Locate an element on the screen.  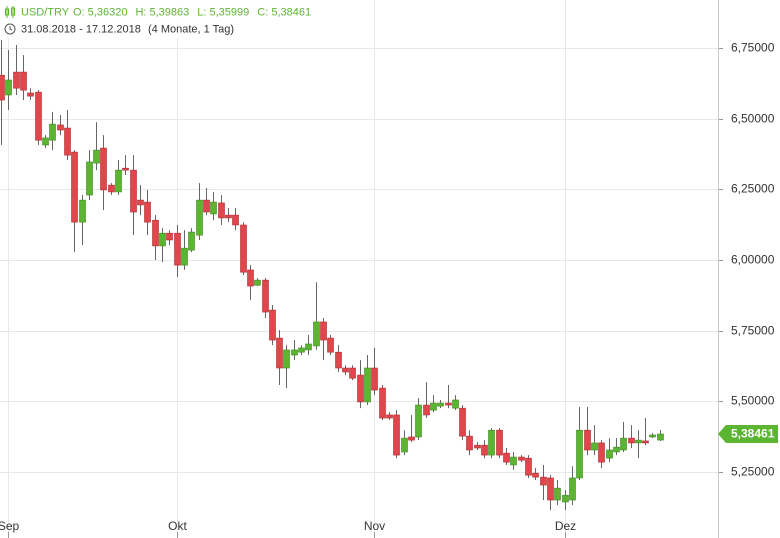
clock-icon is located at coordinates (10, 29).